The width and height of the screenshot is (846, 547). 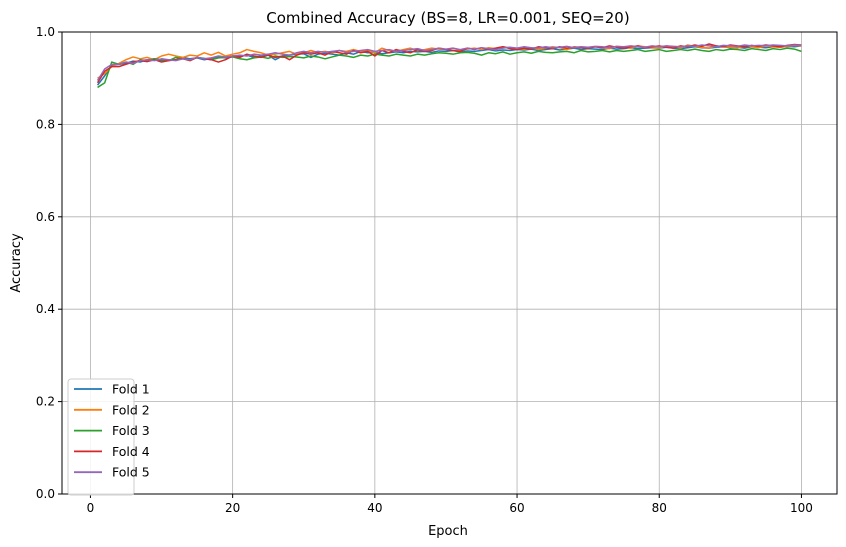 What do you see at coordinates (45, 494) in the screenshot?
I see `y-tick-label: 0.0` at bounding box center [45, 494].